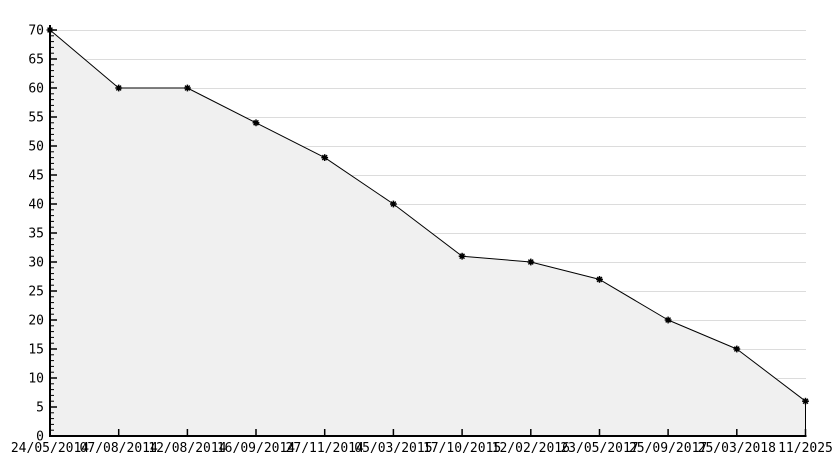  What do you see at coordinates (599, 448) in the screenshot?
I see `x-axis-tick-label: 23/05/2017` at bounding box center [599, 448].